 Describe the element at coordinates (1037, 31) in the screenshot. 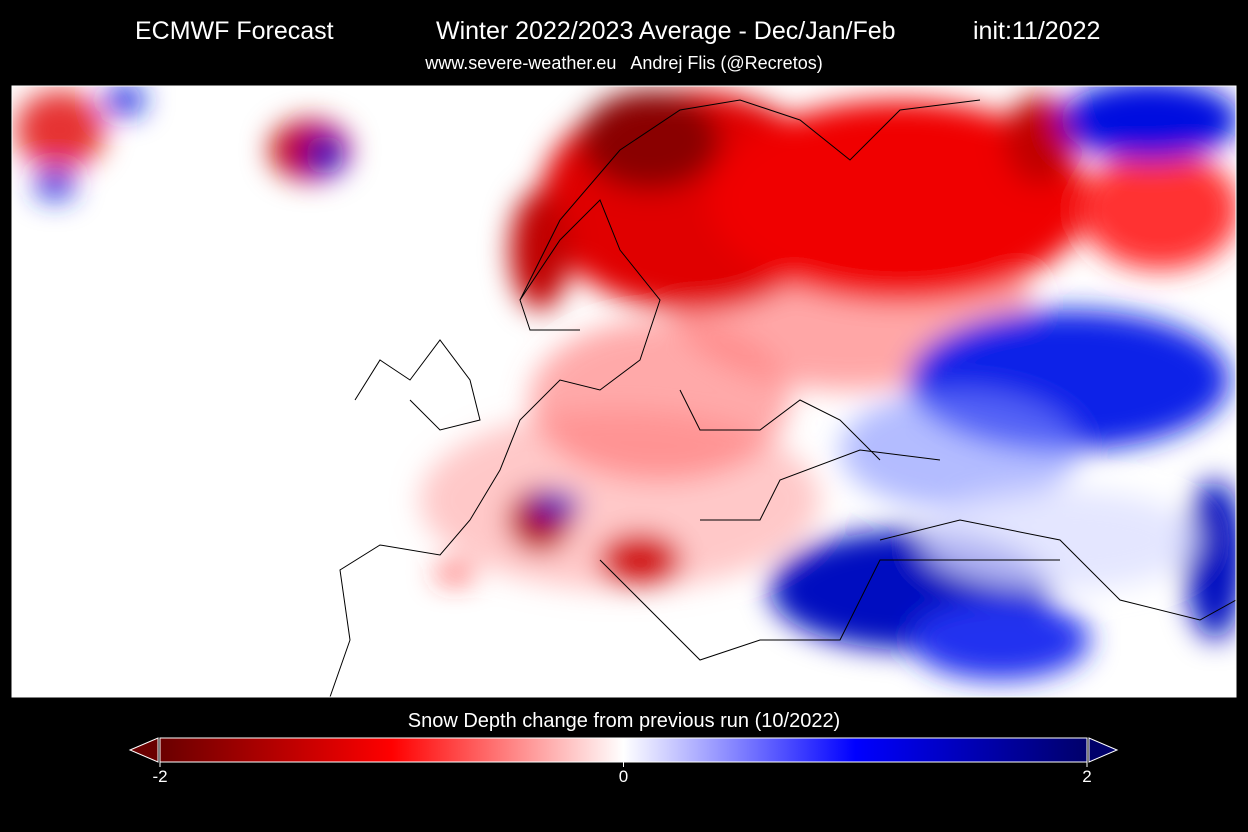

I see `title: init:11/2022` at that location.